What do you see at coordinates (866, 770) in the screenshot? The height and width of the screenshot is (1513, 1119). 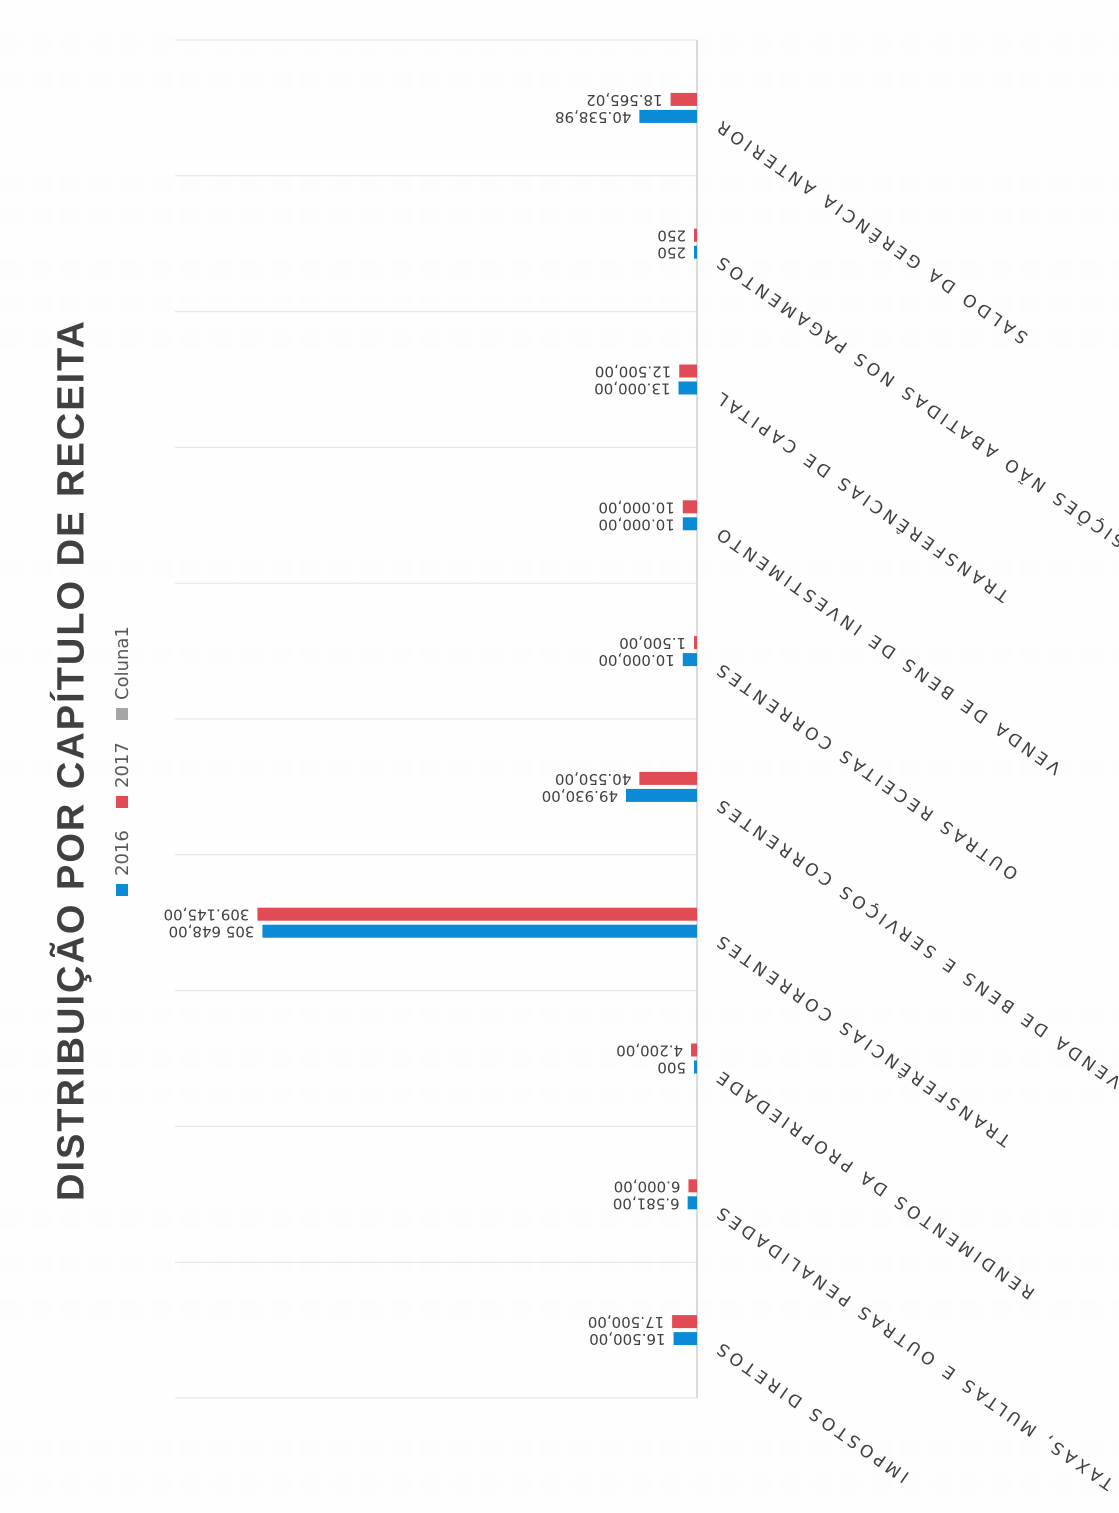 I see `category-label: OUTRAS RECEITAS CORRENTES` at bounding box center [866, 770].